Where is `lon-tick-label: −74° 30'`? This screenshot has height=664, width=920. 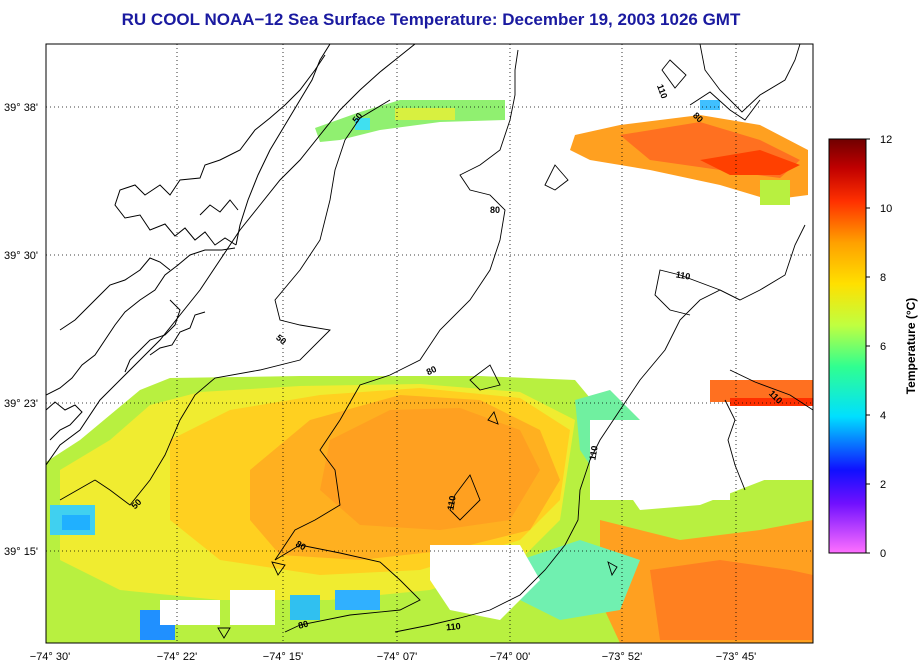 lon-tick-label: −74° 30' is located at coordinates (50, 657).